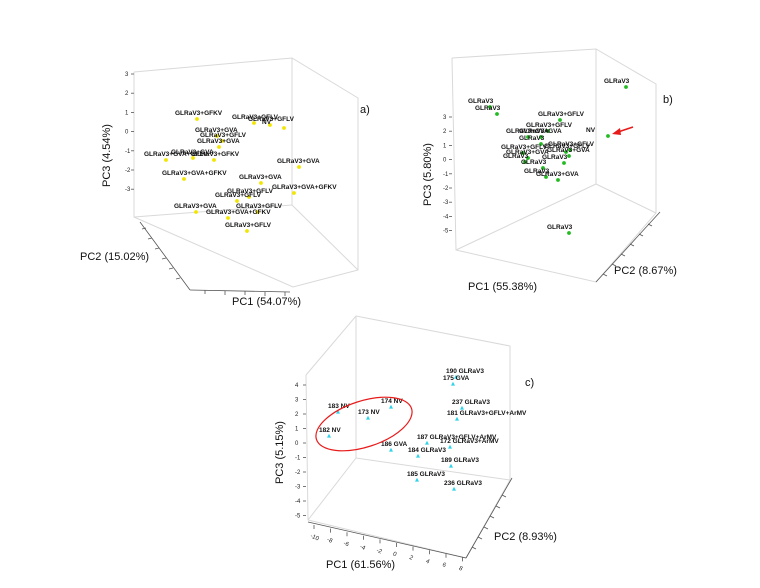 This screenshot has height=588, width=760. I want to click on z-ticks: 3 2 1 0 -1 -2 -3, so click(129, 132).